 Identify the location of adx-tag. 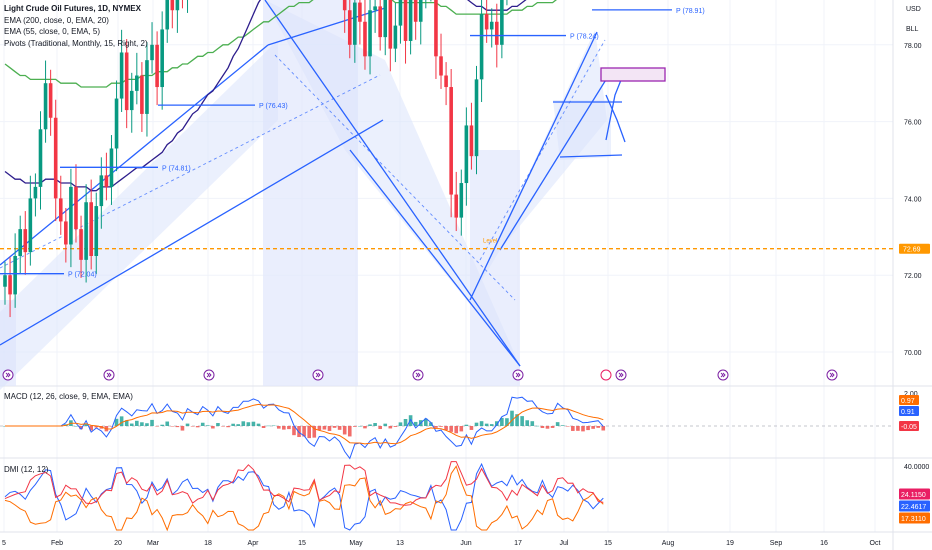
(914, 494).